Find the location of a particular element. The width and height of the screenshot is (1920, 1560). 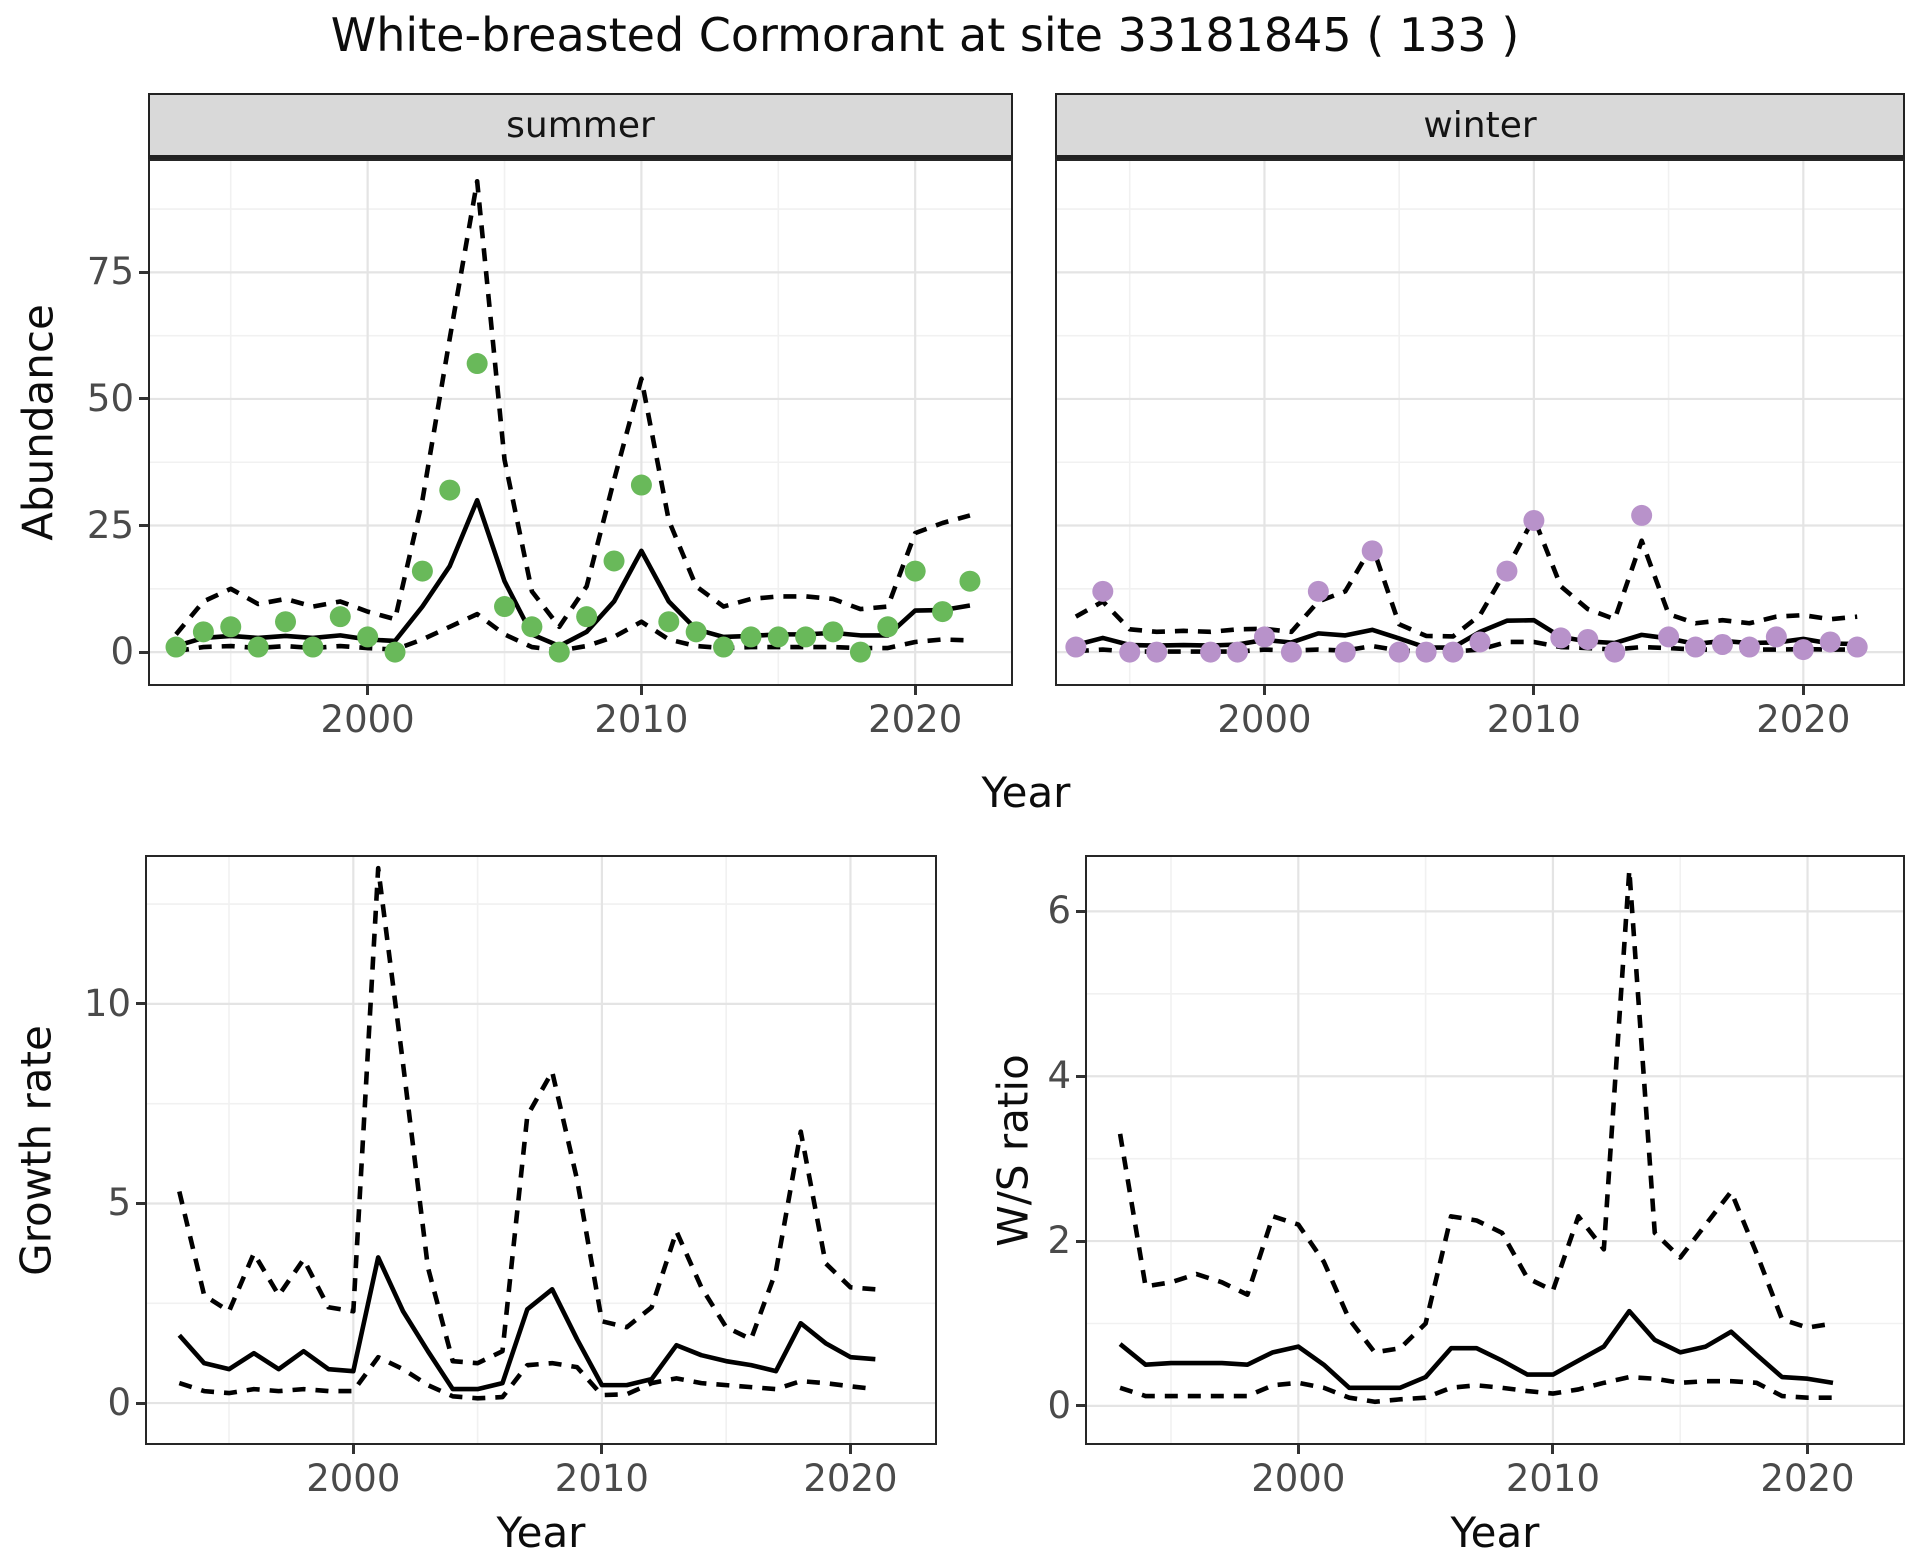

x-axis-label-year-ws: Year is located at coordinates (1495, 1532).